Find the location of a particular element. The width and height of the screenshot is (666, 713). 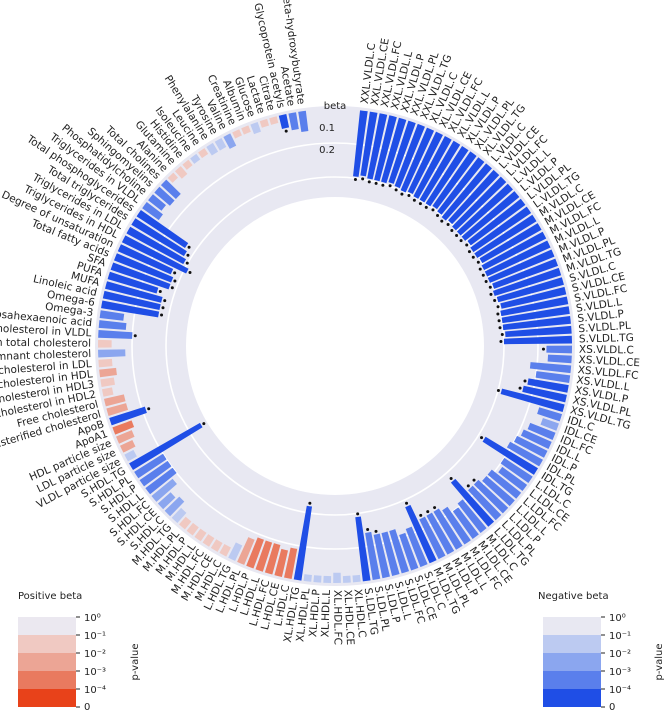

bar-xxl-vldl-ce is located at coordinates (369, 144).